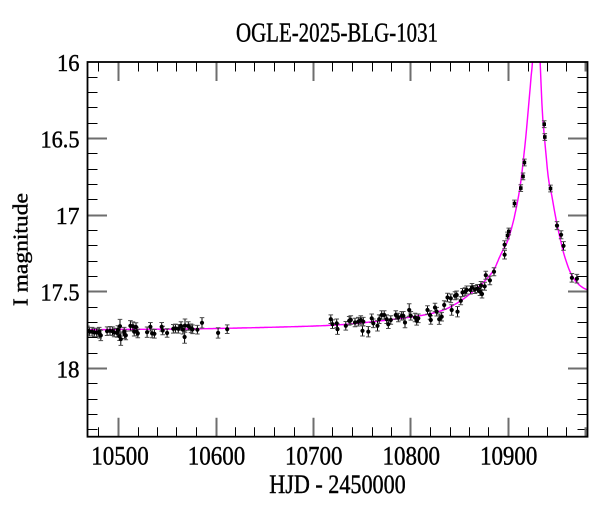  Describe the element at coordinates (314, 456) in the screenshot. I see `svg-text: 10700` at that location.